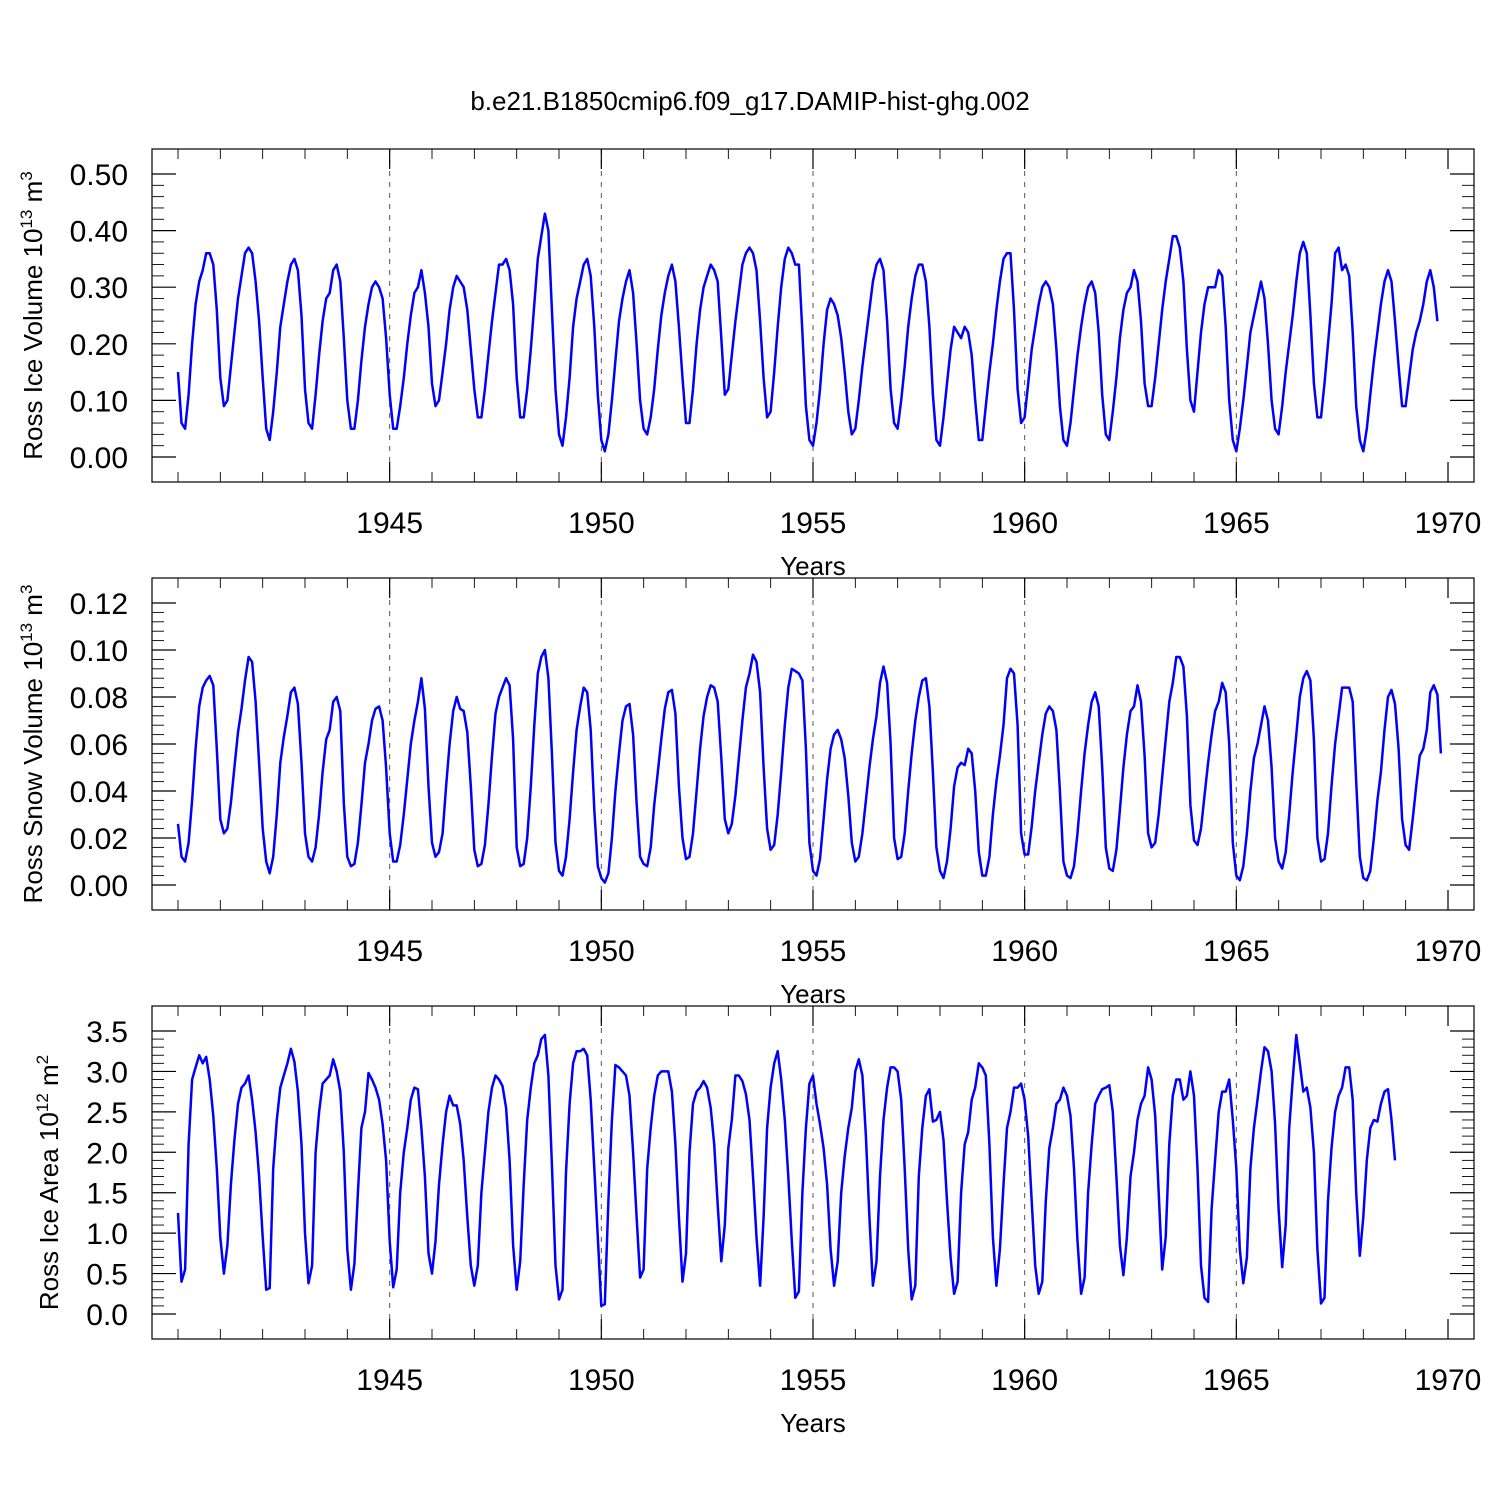 The image size is (1500, 1500). What do you see at coordinates (786, 1170) in the screenshot?
I see `series-line-ross-ice-area` at bounding box center [786, 1170].